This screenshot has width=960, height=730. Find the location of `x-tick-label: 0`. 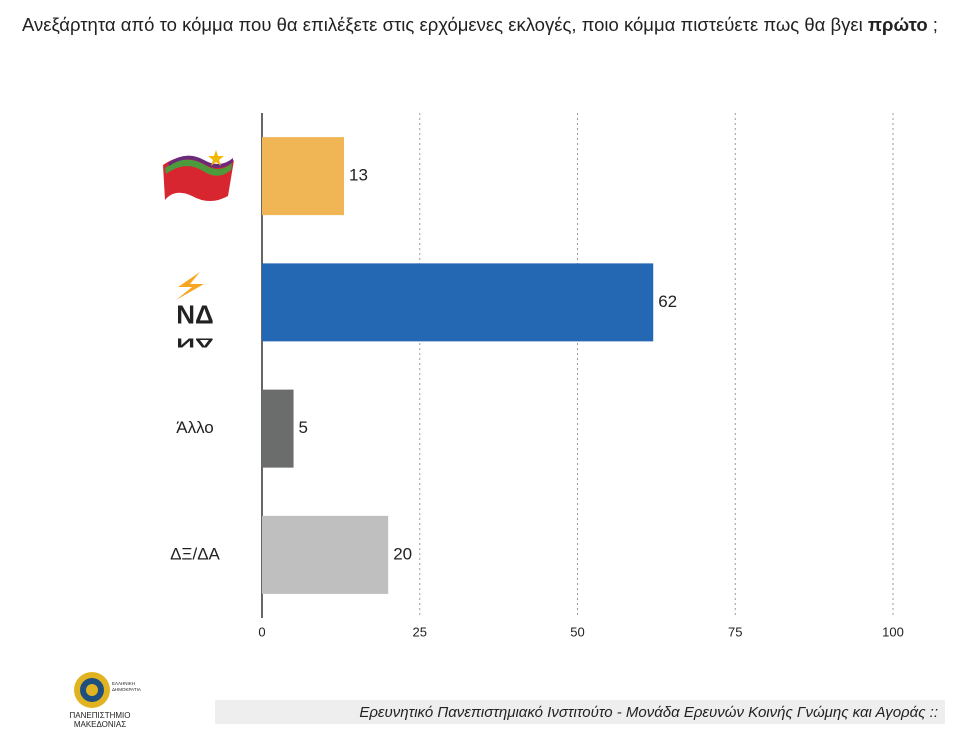

x-tick-label: 0 is located at coordinates (261, 631).